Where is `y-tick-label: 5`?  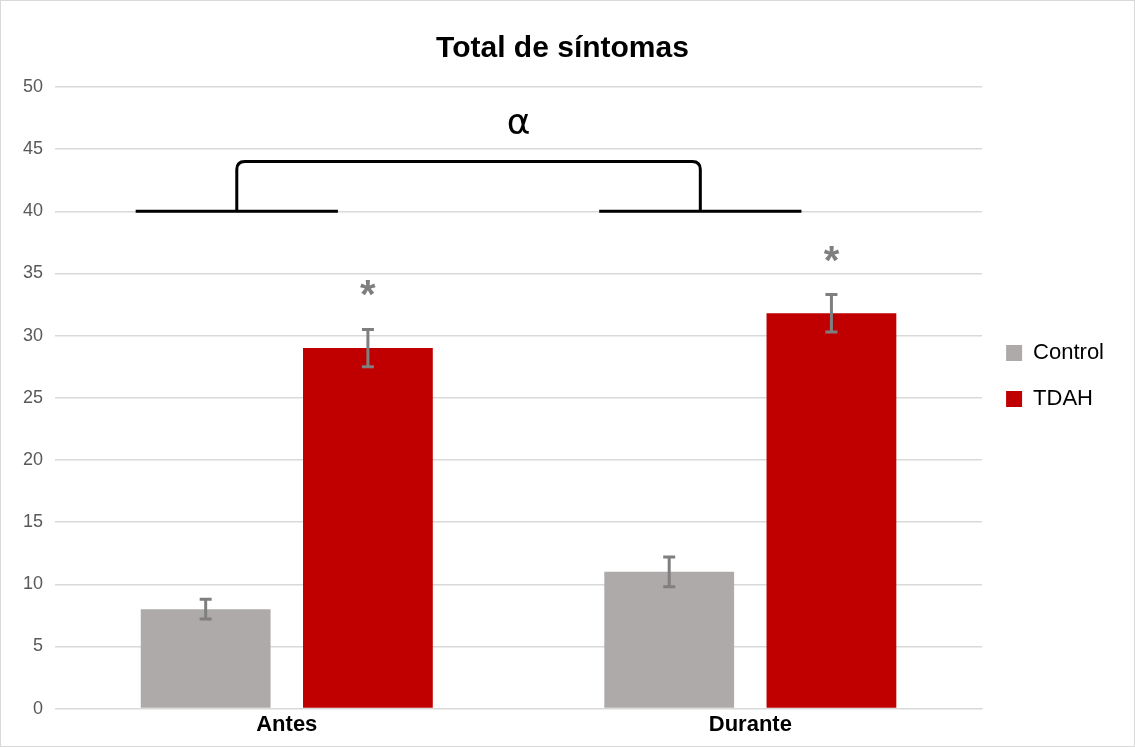
y-tick-label: 5 is located at coordinates (38, 645).